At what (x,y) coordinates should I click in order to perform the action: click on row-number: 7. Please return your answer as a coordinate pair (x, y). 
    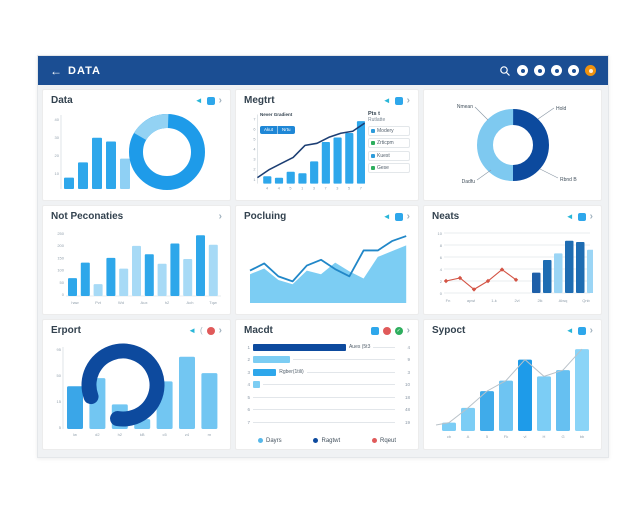
    Looking at the image, I should click on (248, 422).